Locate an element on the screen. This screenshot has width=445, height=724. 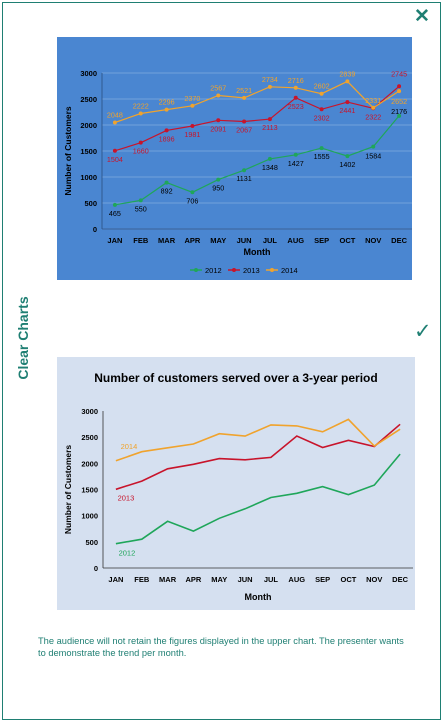
data-label-2014: 2521 is located at coordinates (244, 90).